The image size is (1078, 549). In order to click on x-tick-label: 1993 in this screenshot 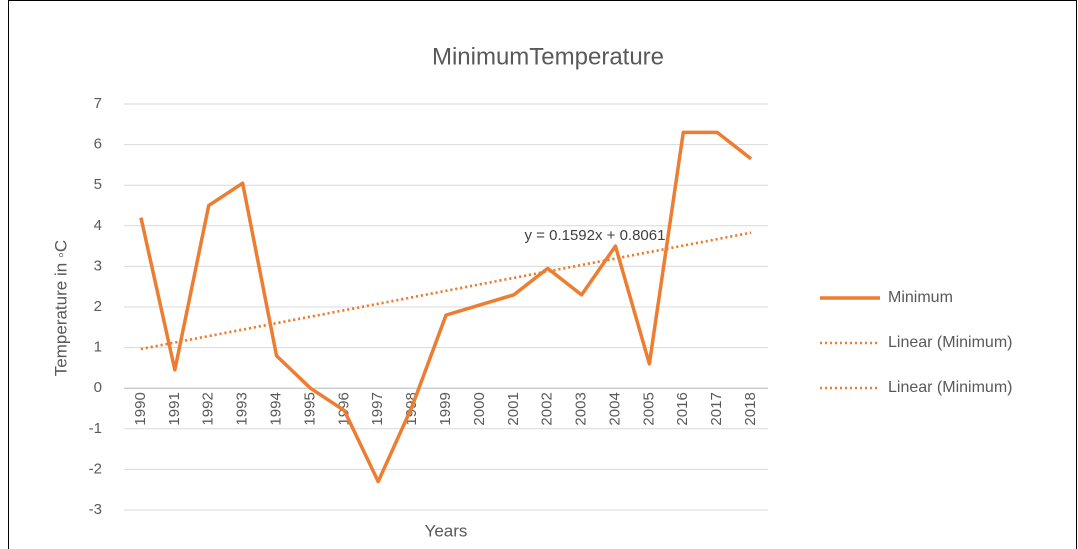, I will do `click(242, 408)`.